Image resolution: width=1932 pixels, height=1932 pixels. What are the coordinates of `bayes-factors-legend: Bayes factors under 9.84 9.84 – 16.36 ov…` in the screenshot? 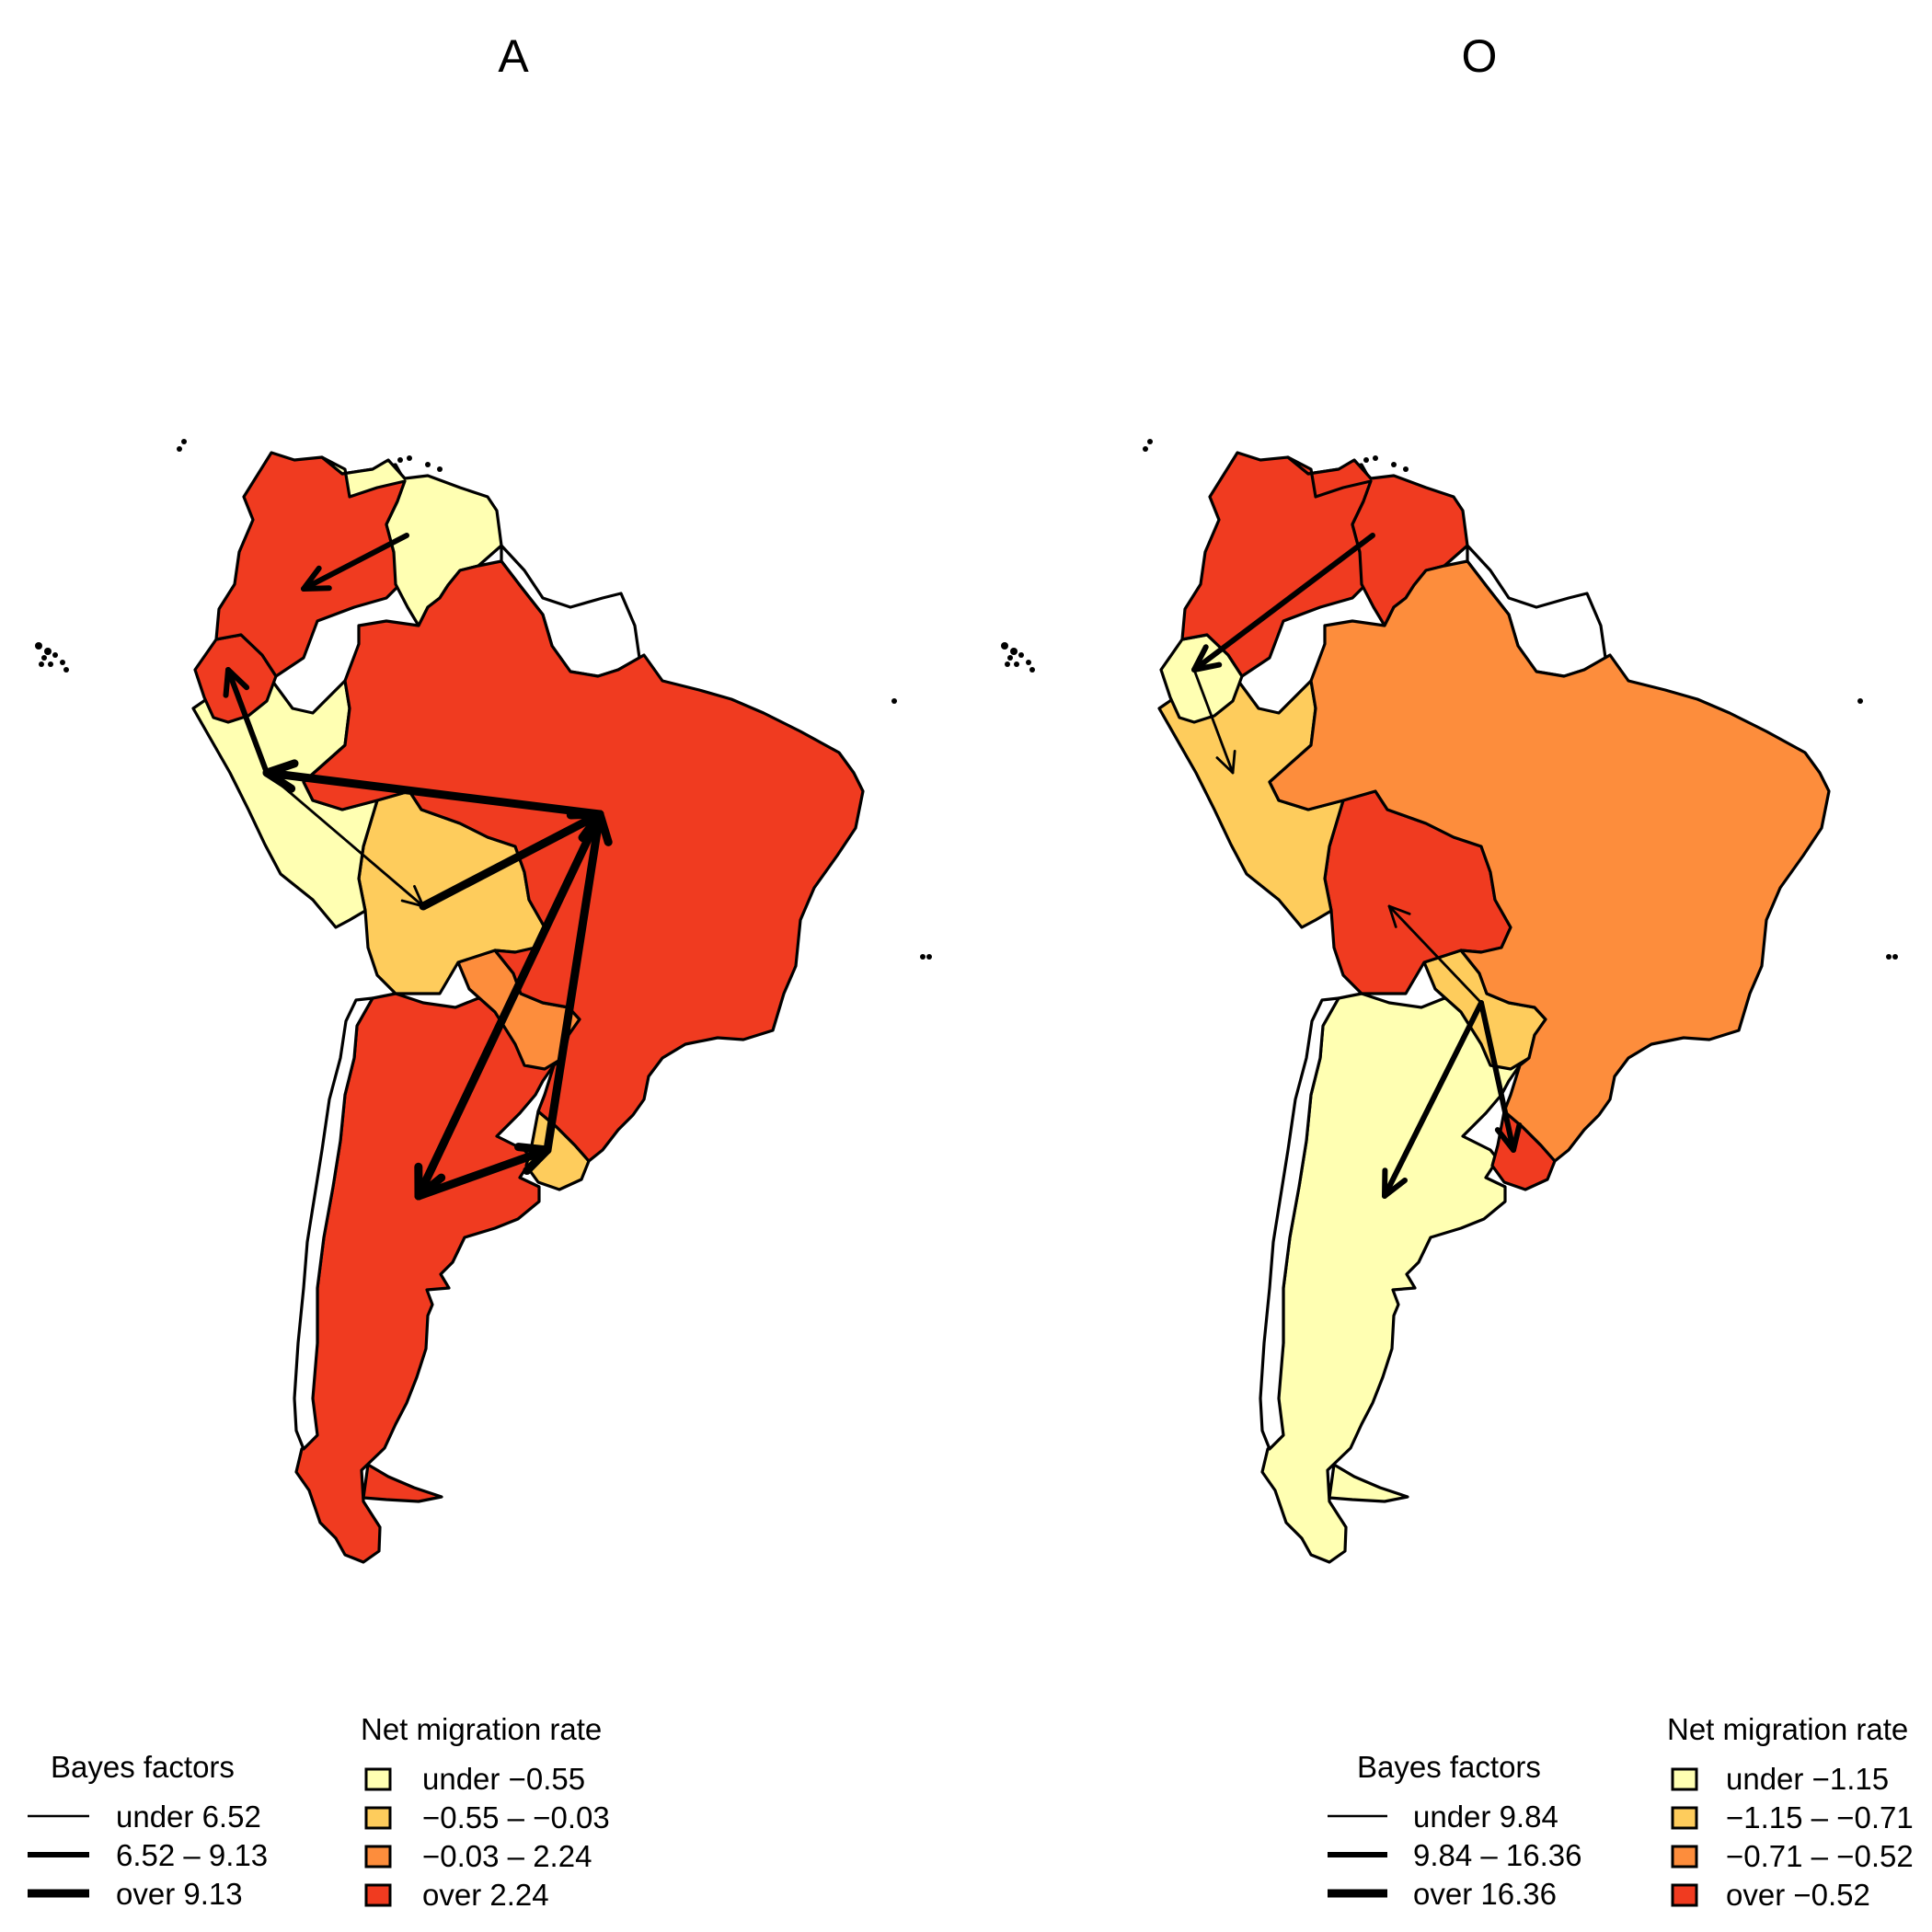 It's located at (1455, 1830).